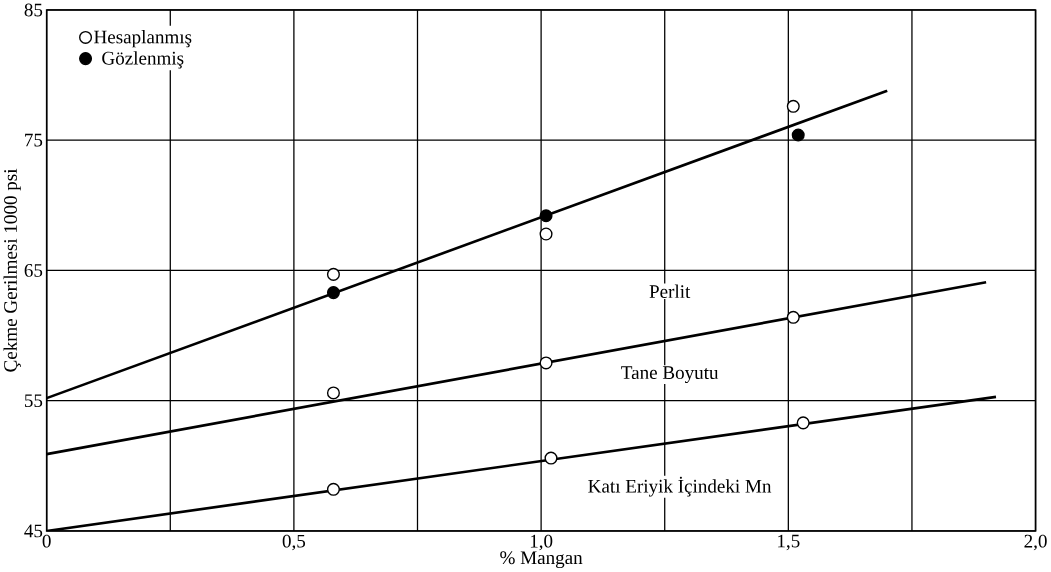  Describe the element at coordinates (12, 270) in the screenshot. I see `y-axis-title: Çekme Gerilmesi 1000 psi` at that location.